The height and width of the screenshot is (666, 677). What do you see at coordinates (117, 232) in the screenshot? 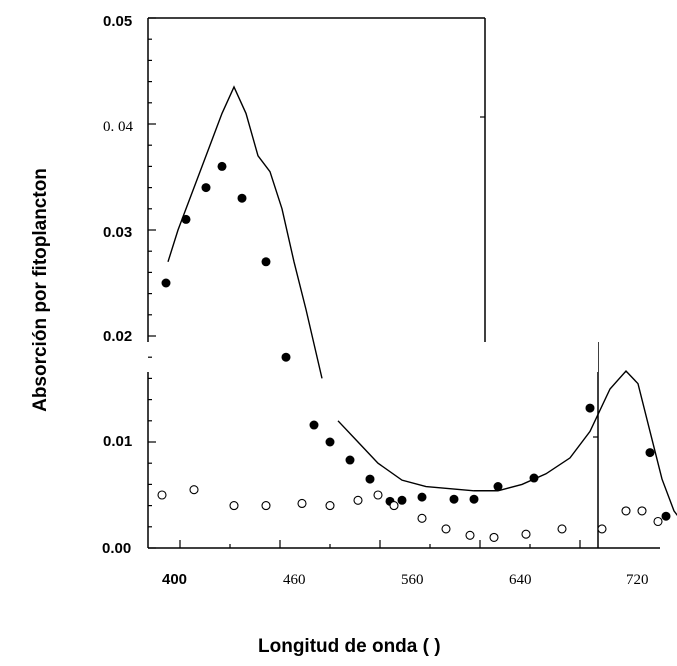
I see `y-tick-label-0.03: 0.03` at bounding box center [117, 232].